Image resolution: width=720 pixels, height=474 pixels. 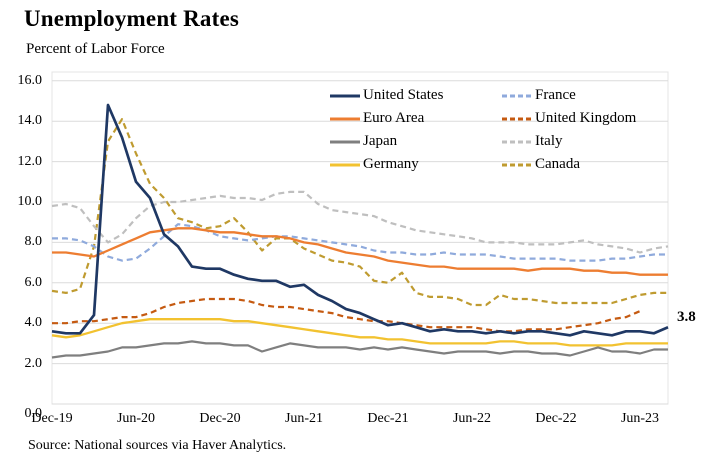 I want to click on legend-swatch-united-states, so click(x=345, y=95).